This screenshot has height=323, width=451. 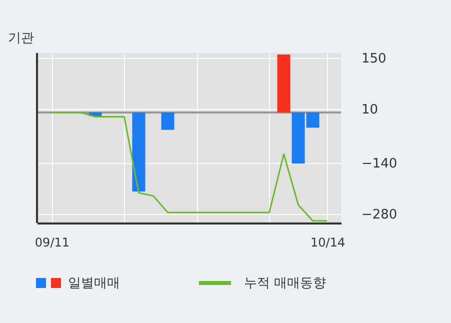 What do you see at coordinates (21, 38) in the screenshot?
I see `chart-title: 기관` at bounding box center [21, 38].